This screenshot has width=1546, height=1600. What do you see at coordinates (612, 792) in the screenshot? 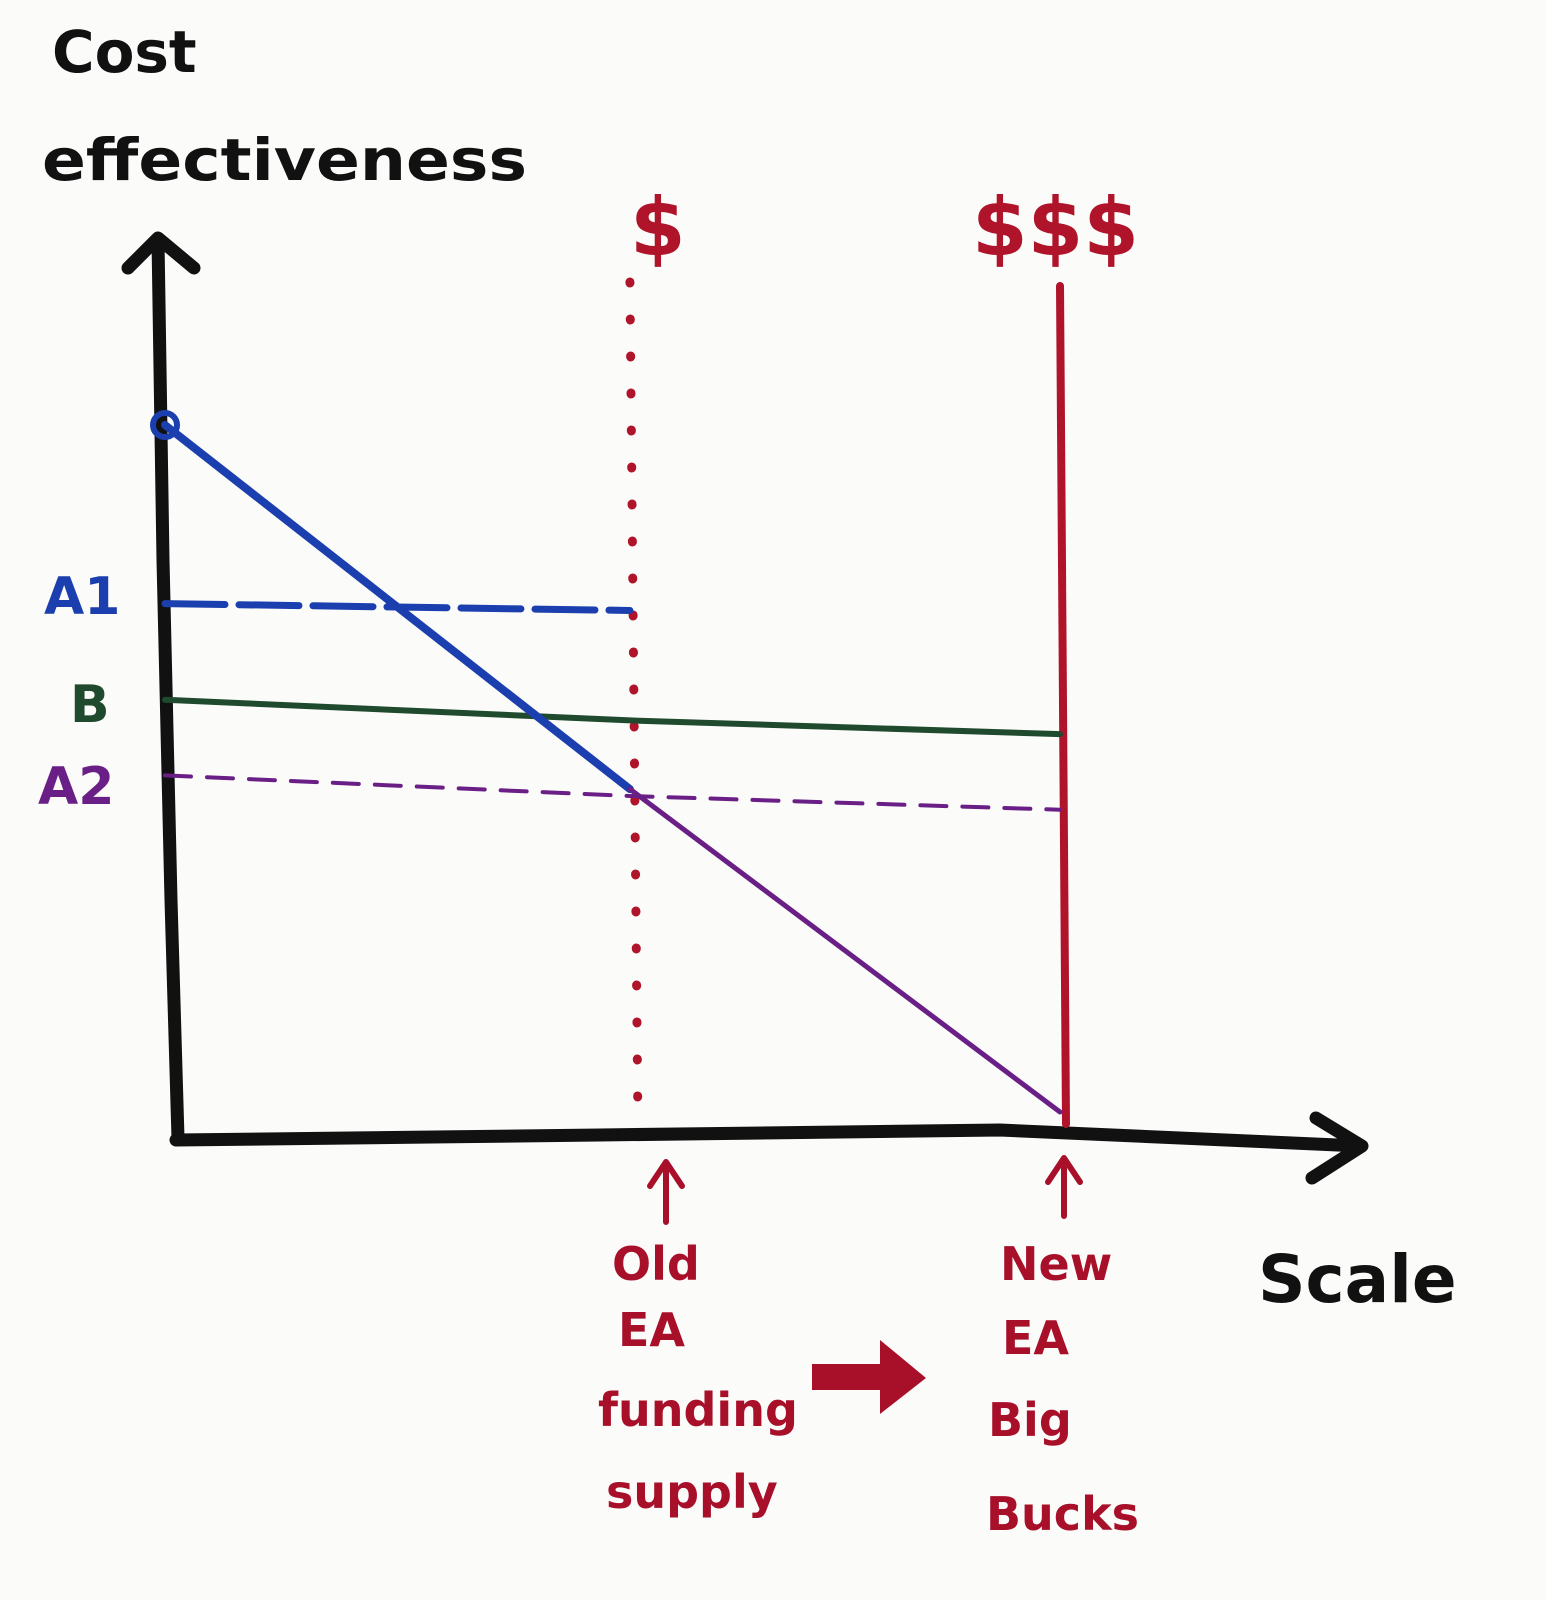
I see `series-line-a2` at bounding box center [612, 792].